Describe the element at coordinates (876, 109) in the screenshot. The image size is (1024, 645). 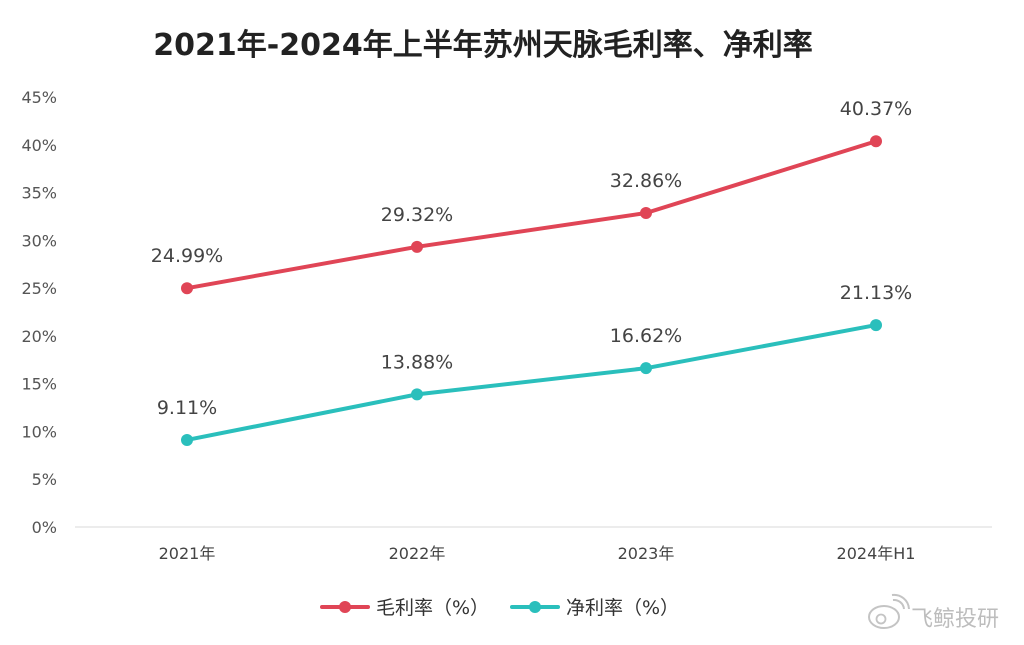
I see `data-label: 40.37%` at that location.